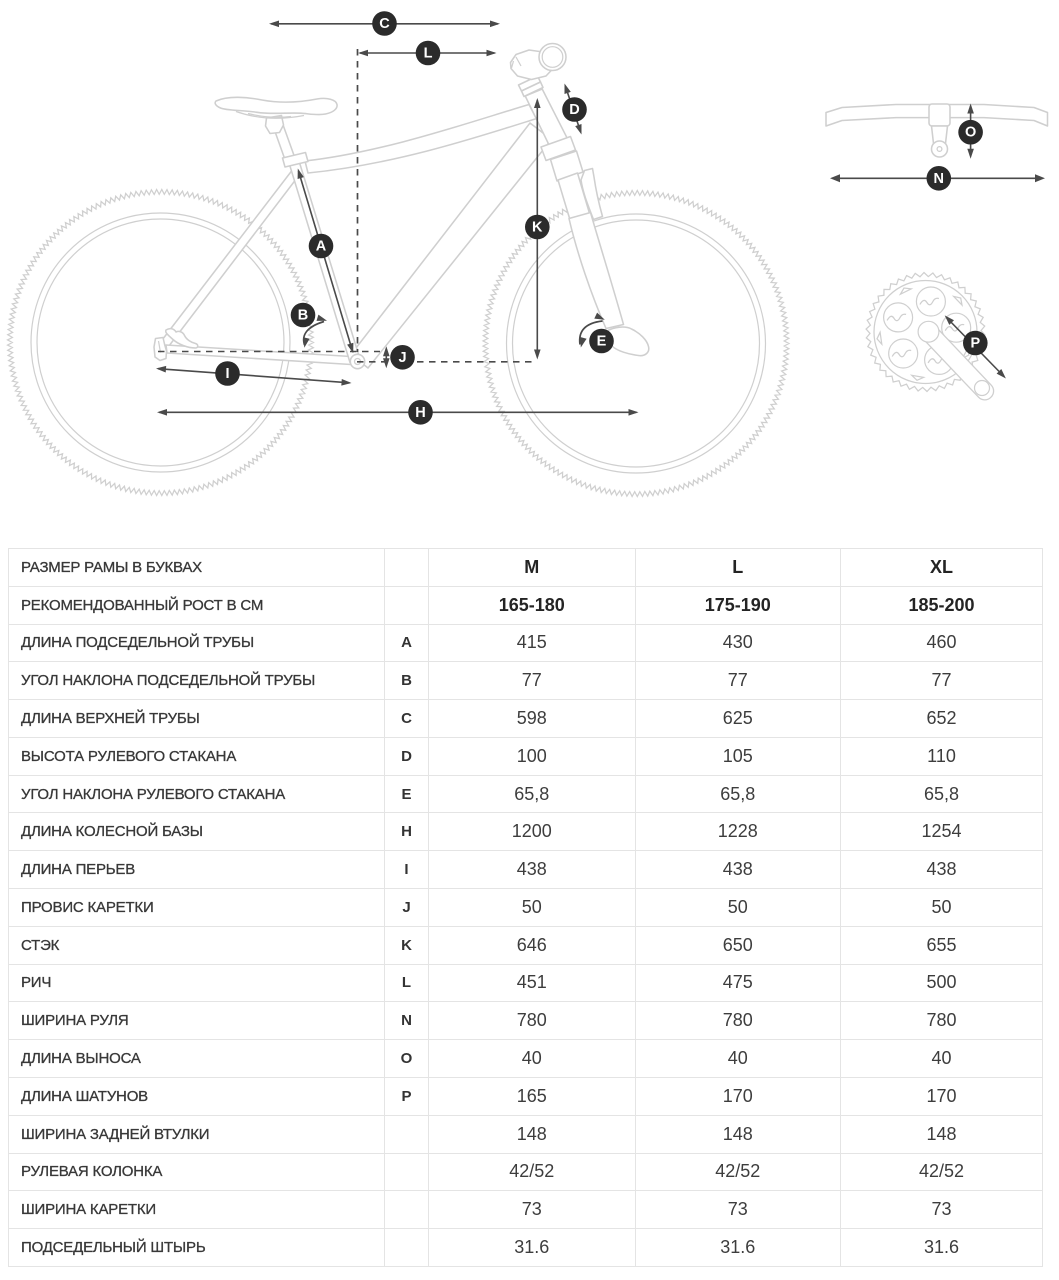  I want to click on svg-text: E, so click(602, 342).